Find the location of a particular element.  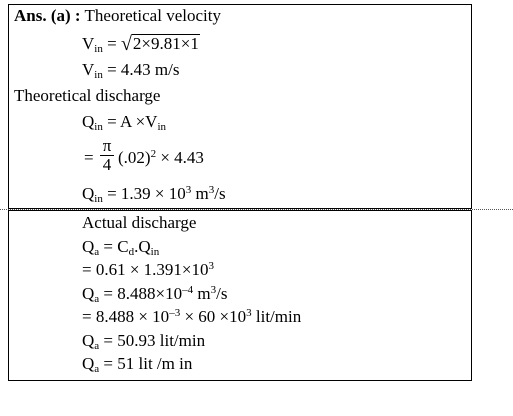

qa-substitution-exponent: 3 is located at coordinates (211, 266).